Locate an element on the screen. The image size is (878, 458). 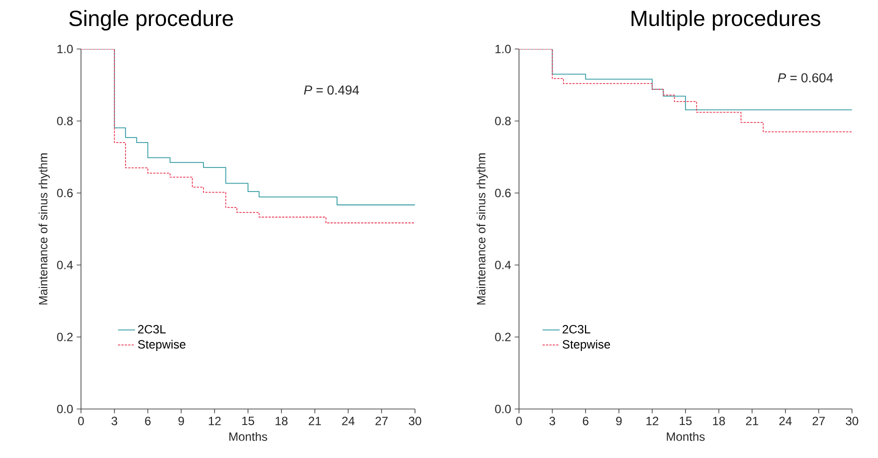
annotation: P = 0.494 is located at coordinates (332, 90).